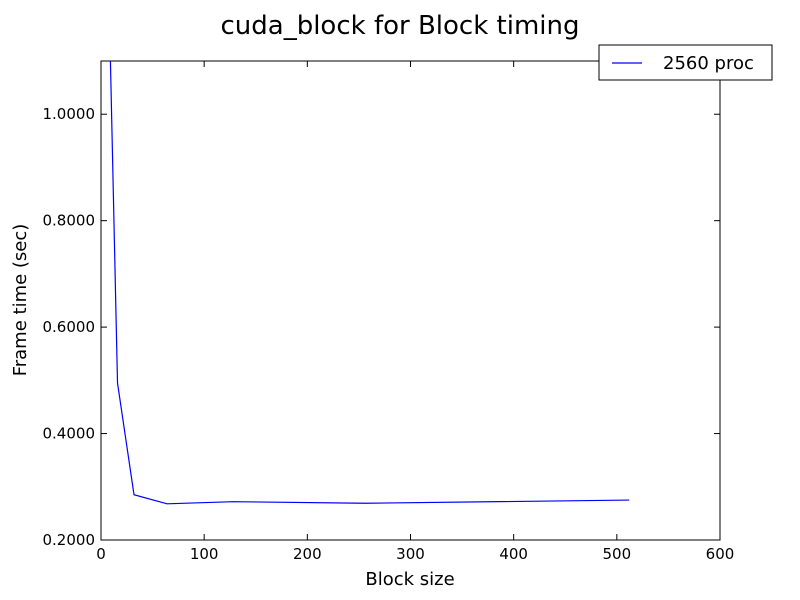  Describe the element at coordinates (307, 554) in the screenshot. I see `x-tick-label: 200` at that location.